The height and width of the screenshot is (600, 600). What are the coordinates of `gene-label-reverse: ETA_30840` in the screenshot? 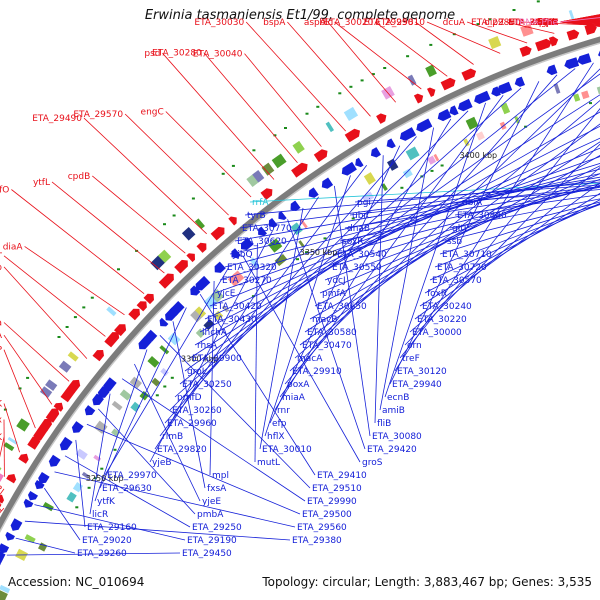 It's located at (482, 216).